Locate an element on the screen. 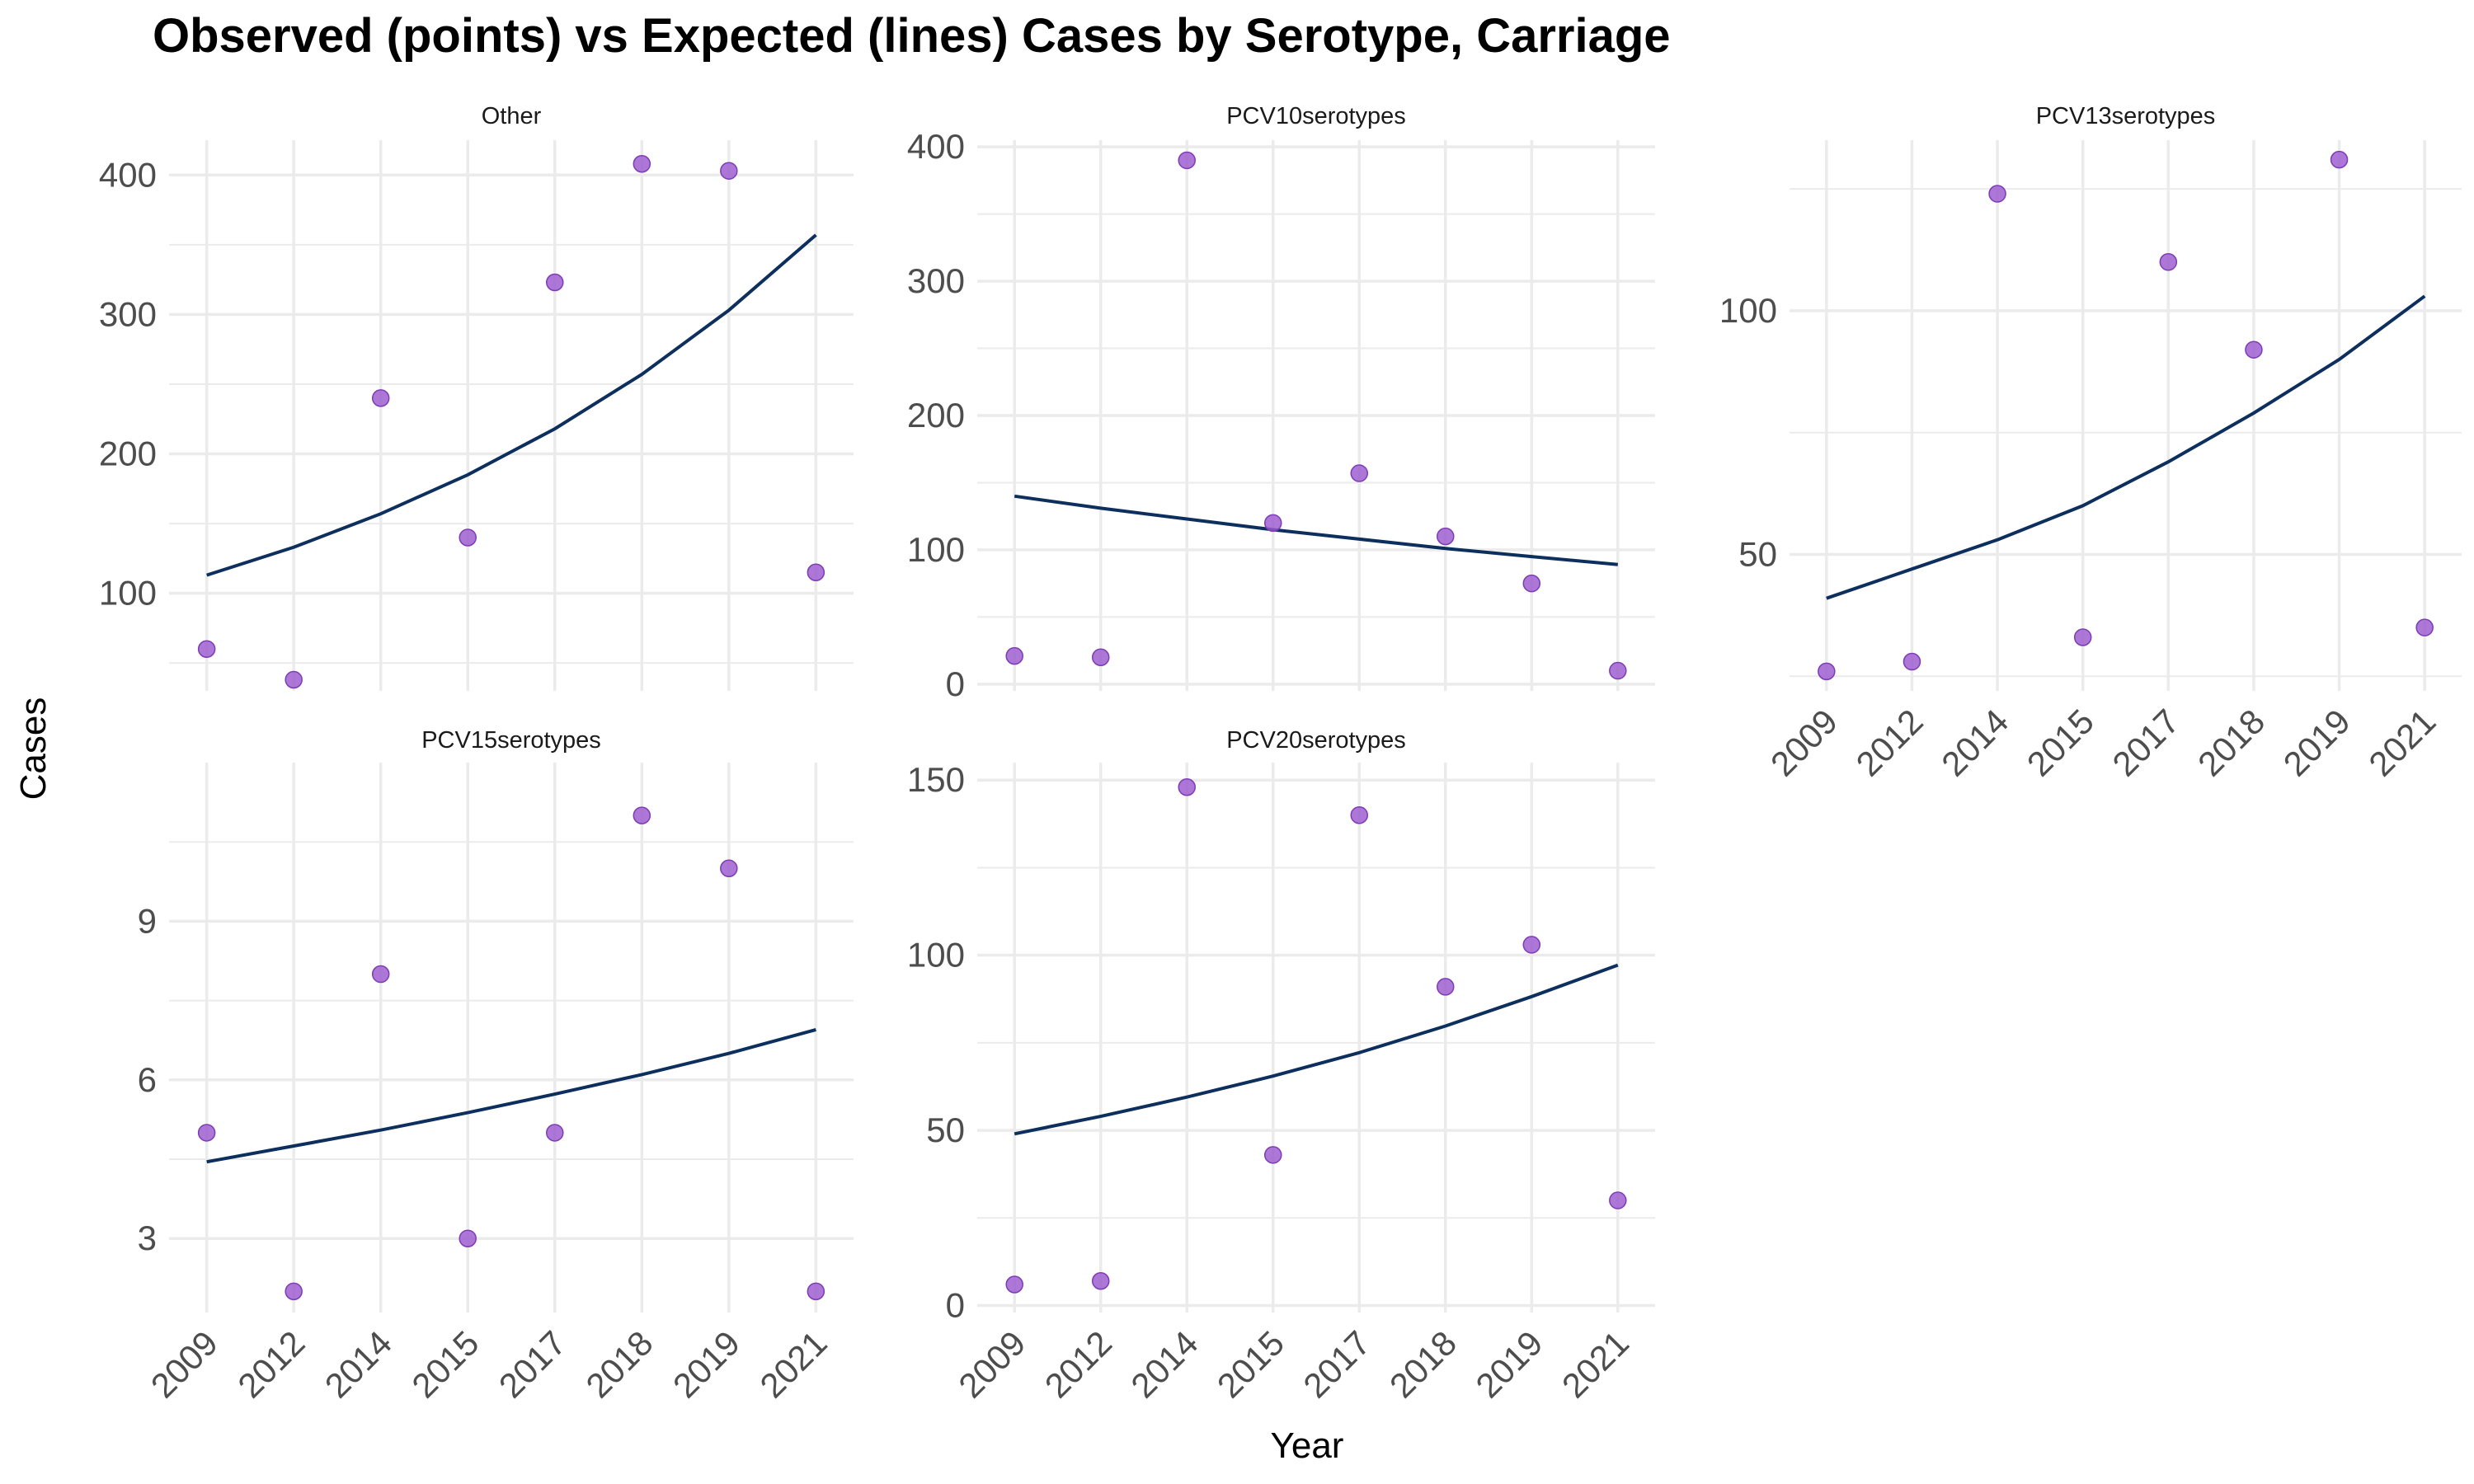 Image resolution: width=2474 pixels, height=1484 pixels. y-tick-label: 150 is located at coordinates (936, 779).